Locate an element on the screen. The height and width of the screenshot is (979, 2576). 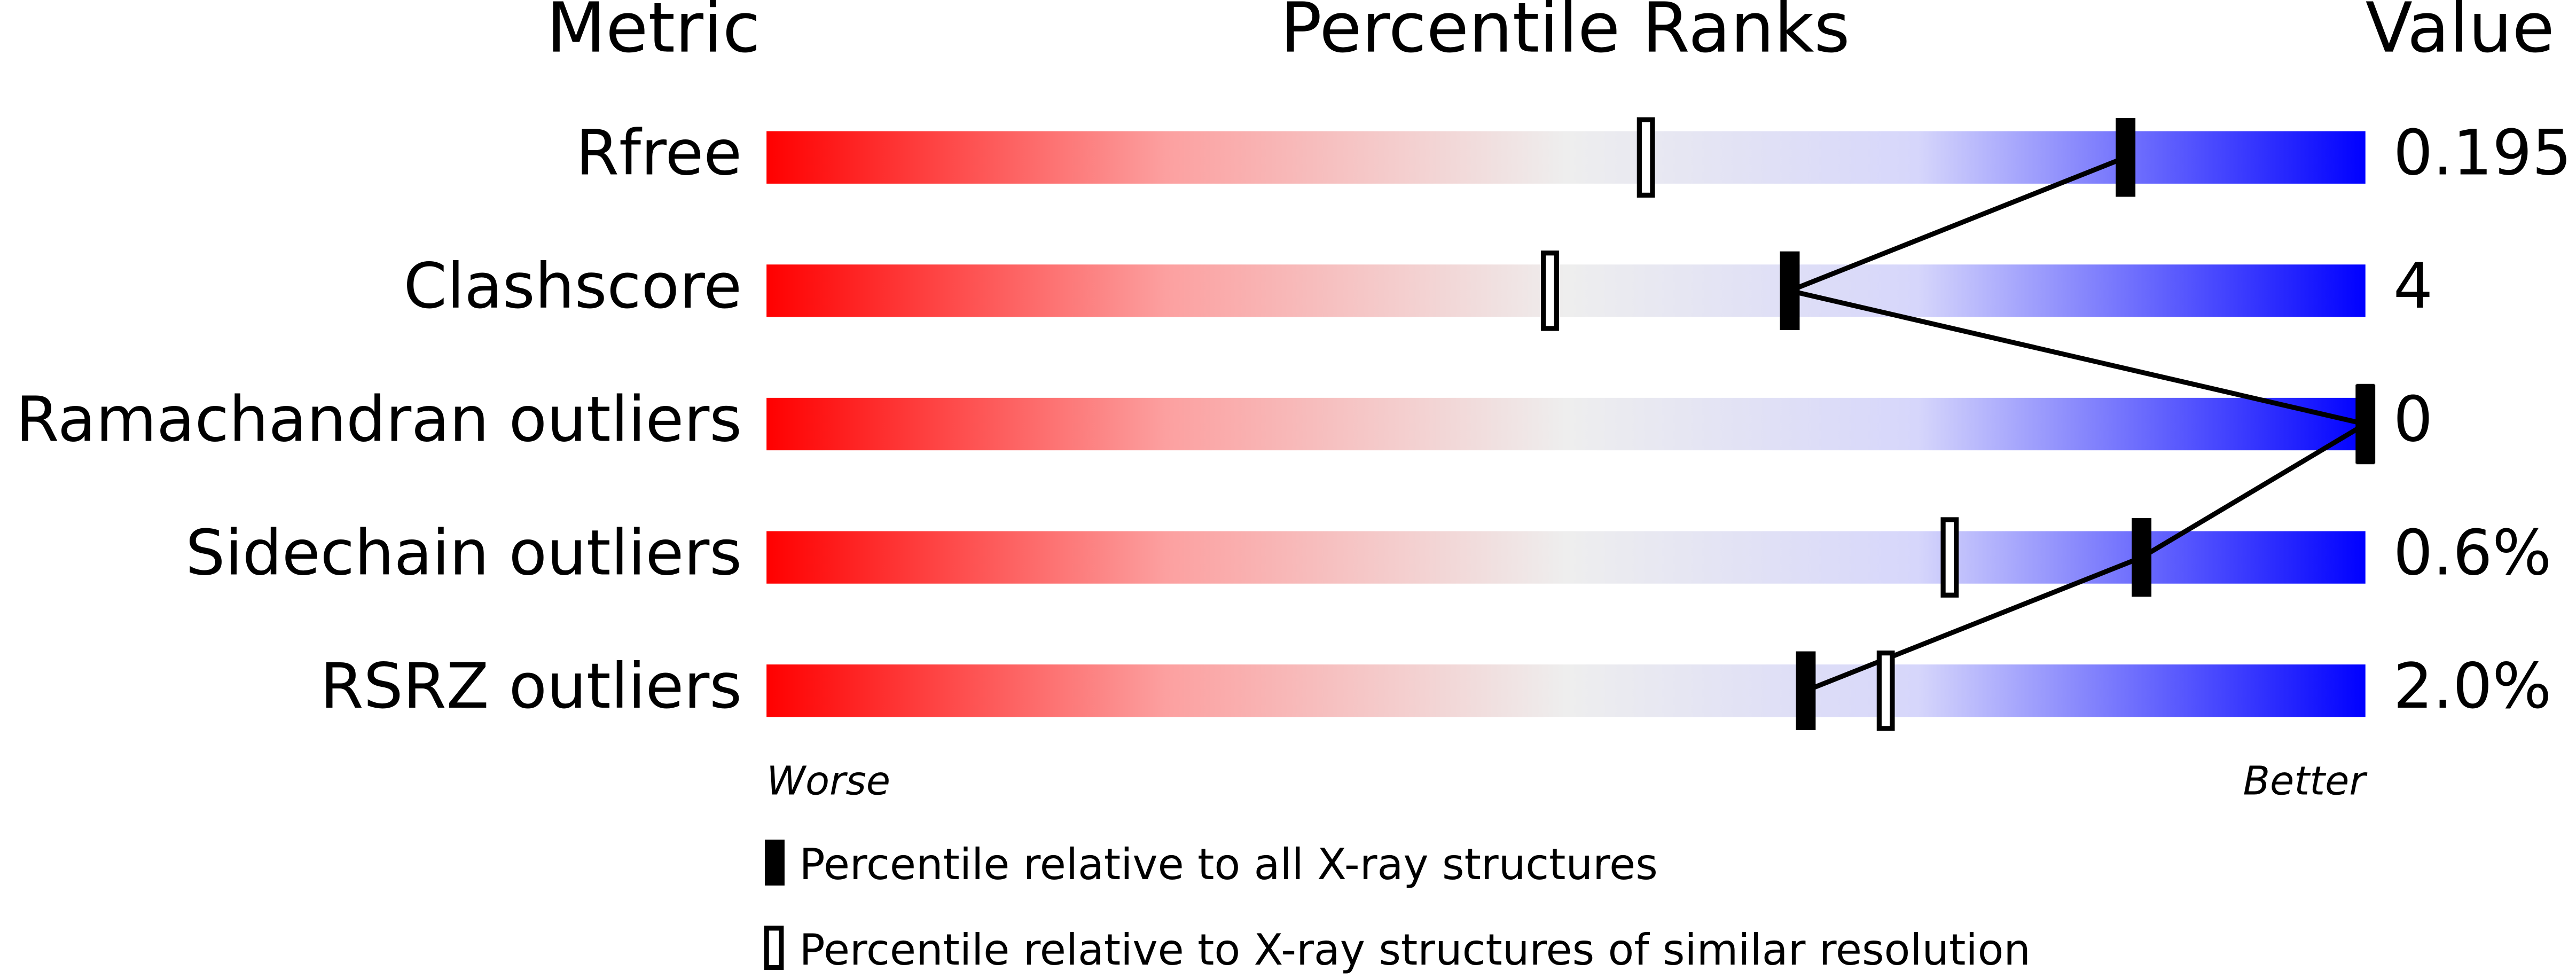
metric-label: Ramachandran outliers is located at coordinates (379, 419).